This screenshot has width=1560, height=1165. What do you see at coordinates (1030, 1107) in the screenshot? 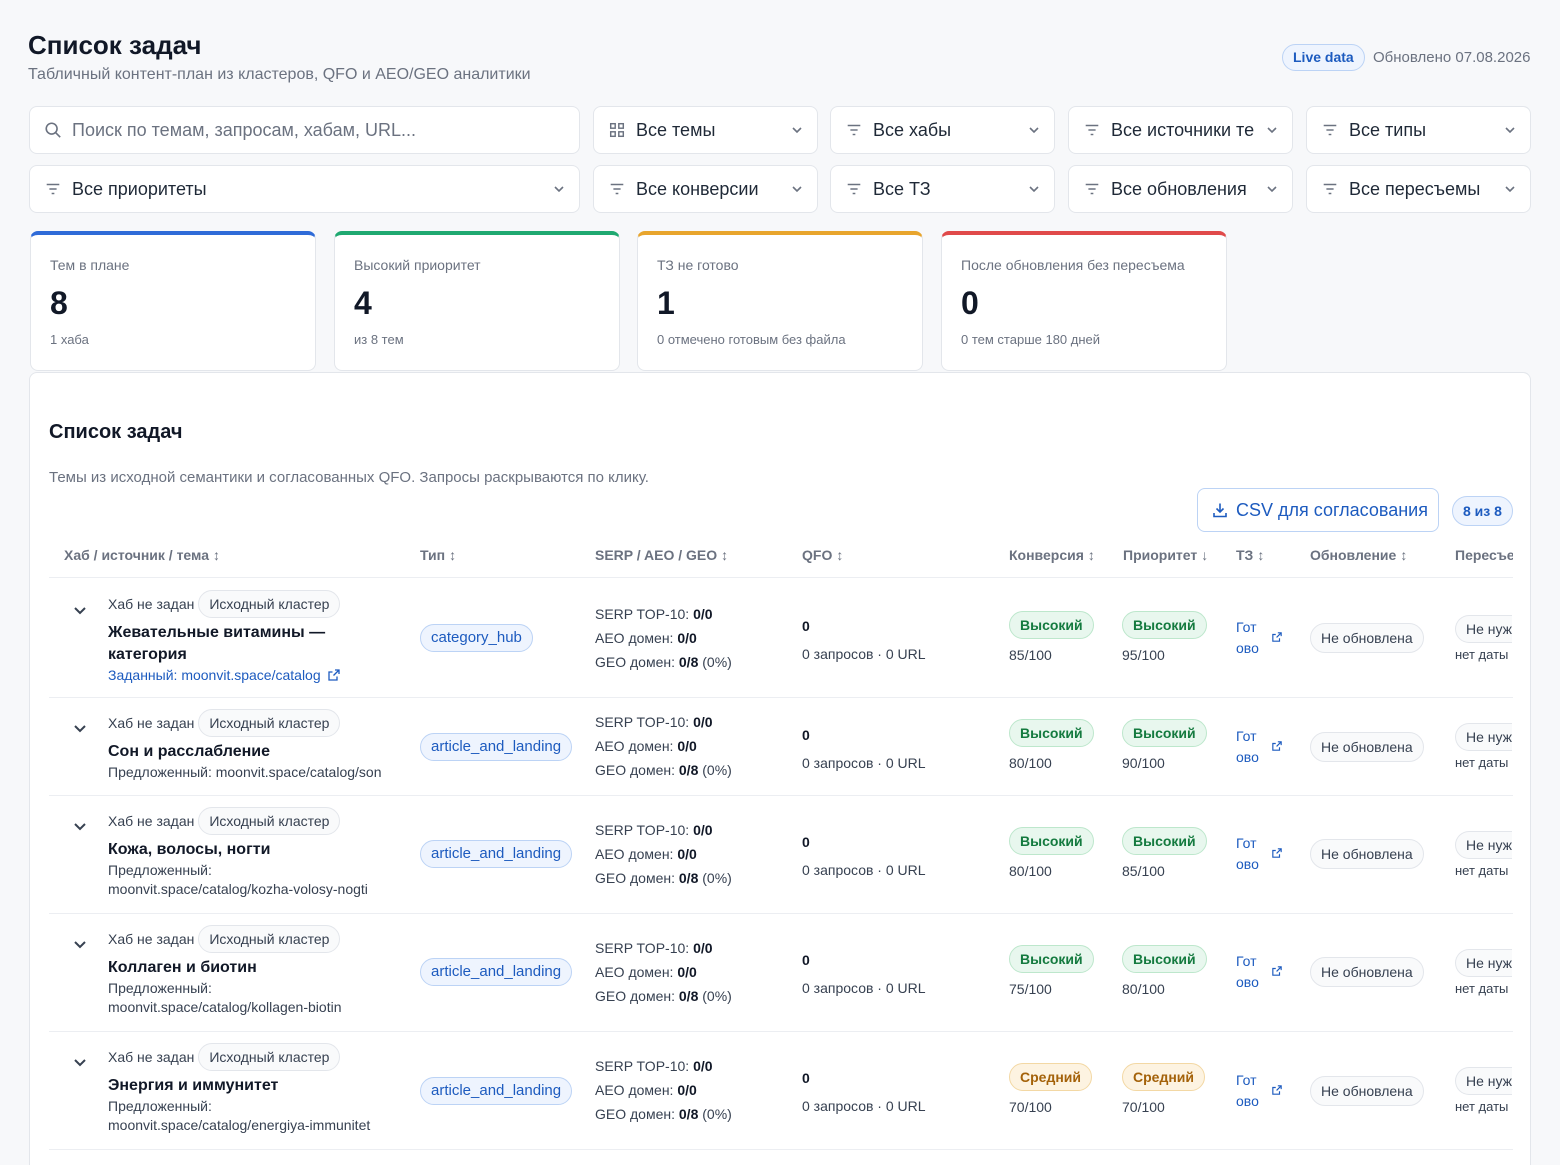
I see `conversion-score: 70/100` at bounding box center [1030, 1107].